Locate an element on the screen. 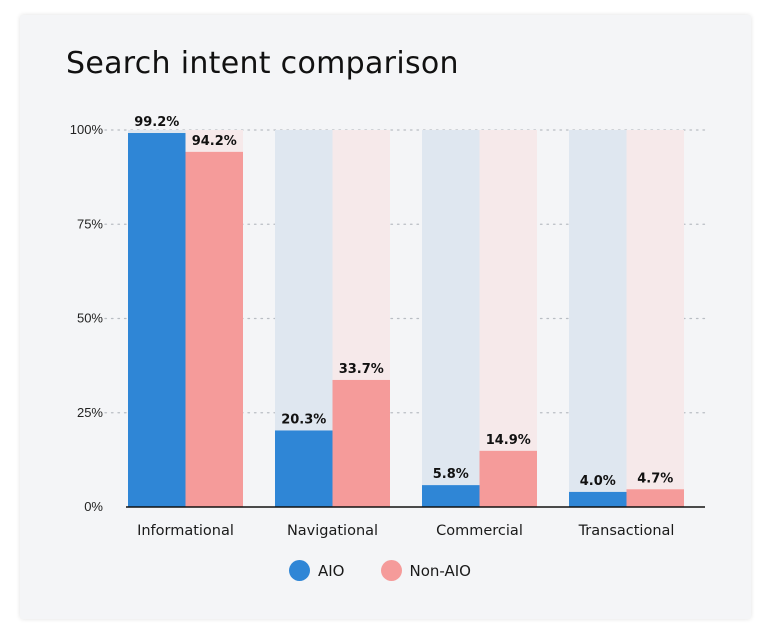 This screenshot has width=760, height=631. y-axis: 0% 25% 50% 75% 100% is located at coordinates (87, 318).